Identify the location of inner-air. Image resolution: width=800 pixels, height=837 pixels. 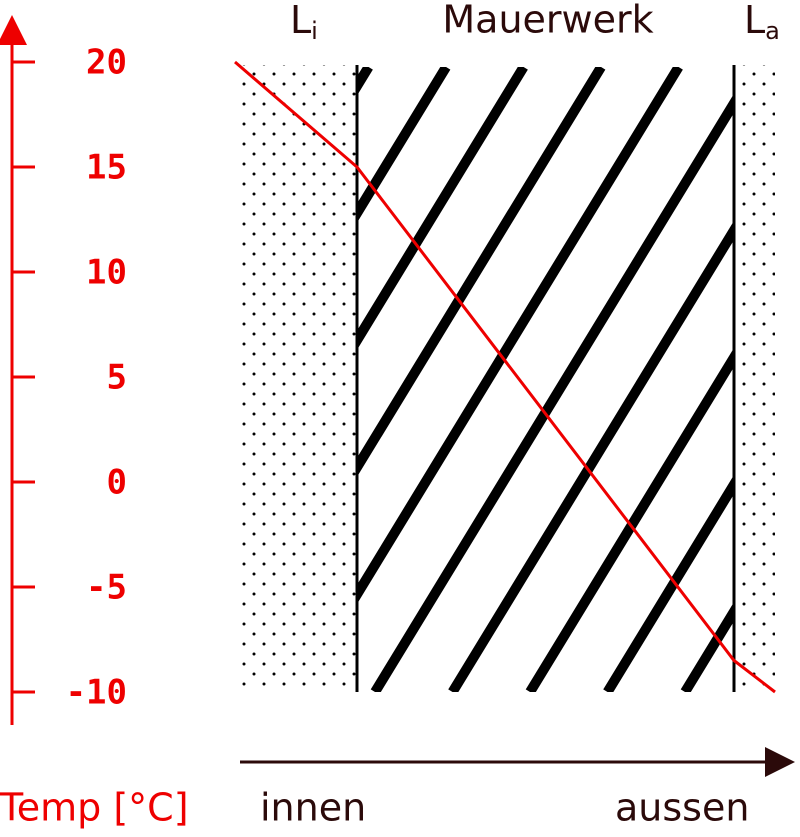
(297, 378).